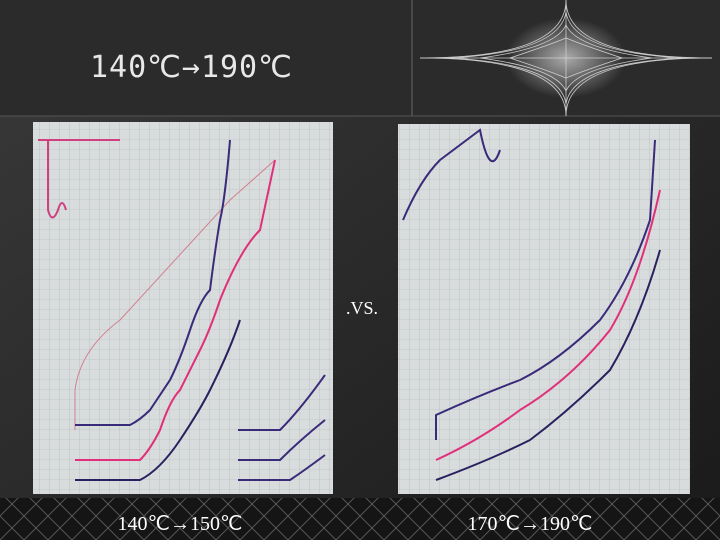 Image resolution: width=720 pixels, height=540 pixels. What do you see at coordinates (530, 524) in the screenshot?
I see `right-caption: 170℃→190℃` at bounding box center [530, 524].